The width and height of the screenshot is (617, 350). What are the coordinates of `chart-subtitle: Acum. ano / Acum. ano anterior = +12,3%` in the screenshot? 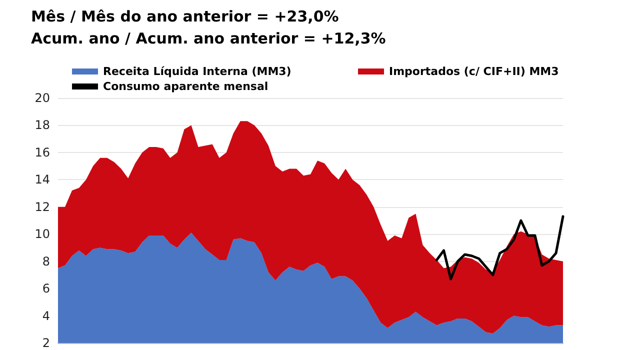 It's located at (208, 39).